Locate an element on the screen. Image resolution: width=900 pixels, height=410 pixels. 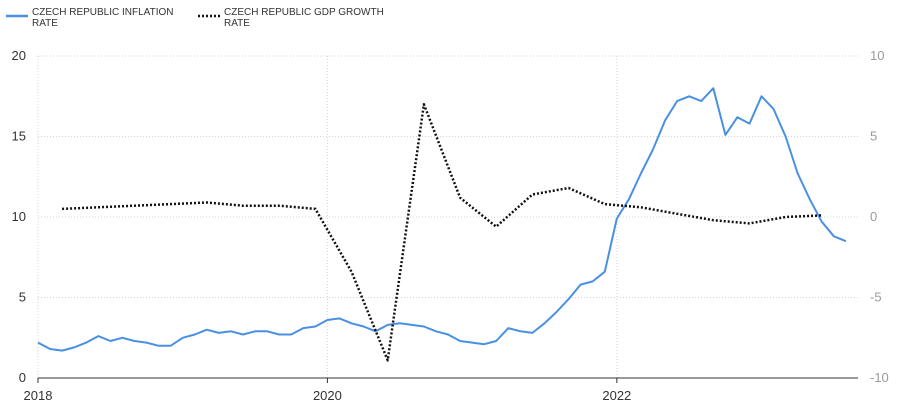
y-right-tick-label: -10 is located at coordinates (879, 377).